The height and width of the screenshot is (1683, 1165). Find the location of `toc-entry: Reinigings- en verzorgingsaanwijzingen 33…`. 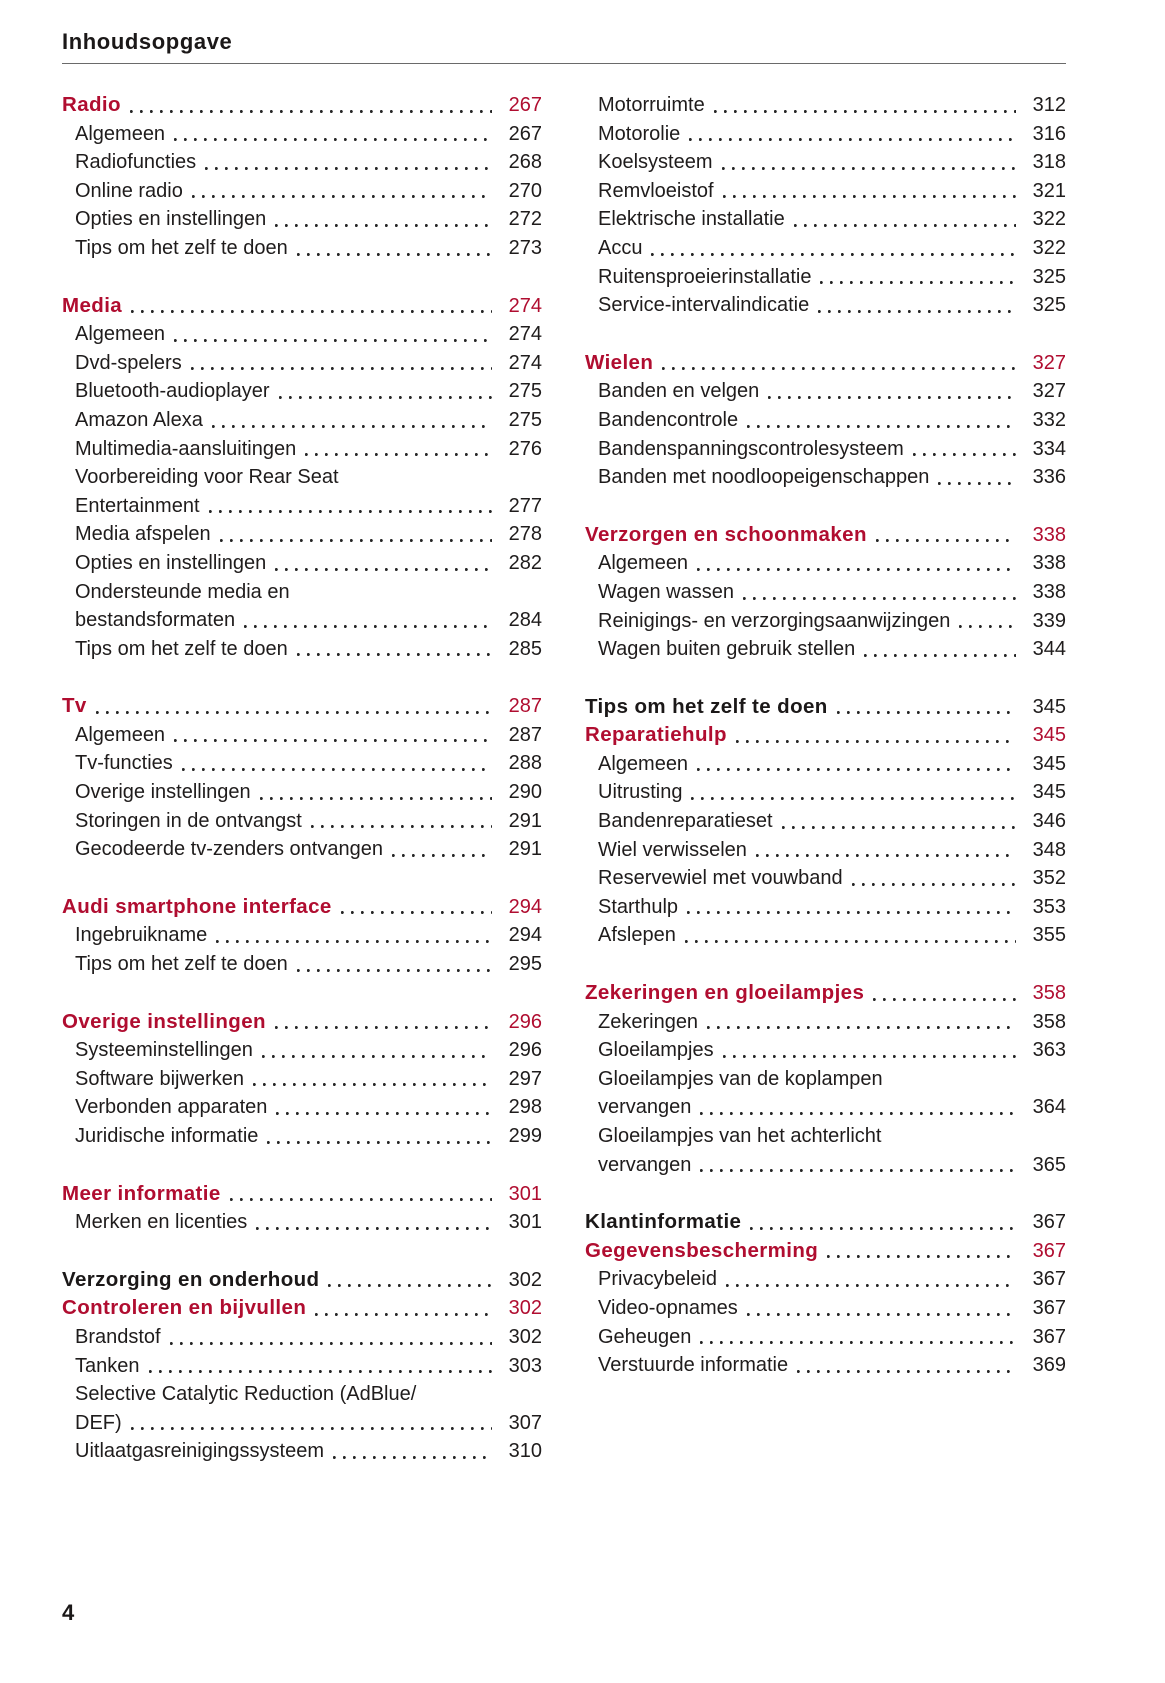

toc-entry: Reinigings- en verzorgingsaanwijzingen 33… is located at coordinates (825, 621).